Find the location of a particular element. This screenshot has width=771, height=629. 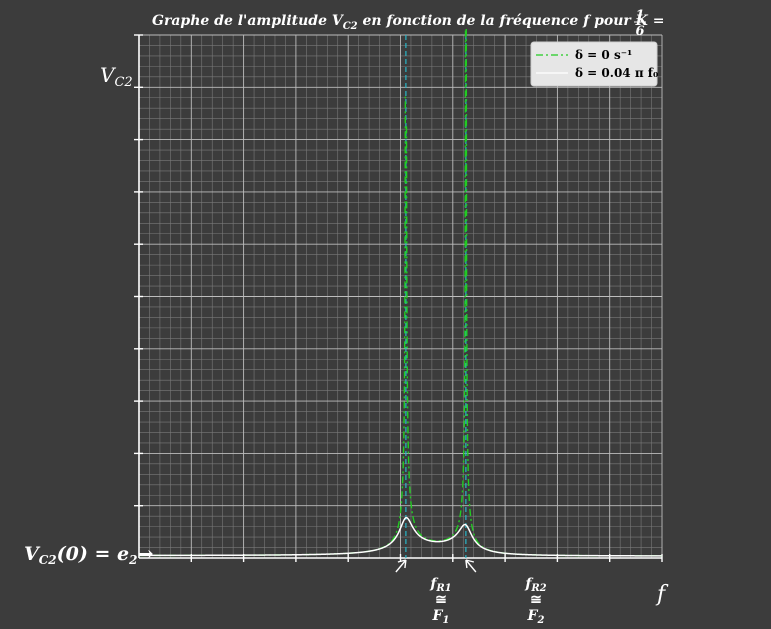

marker-label-fR1: fR1 ≅ F1 is located at coordinates (440, 601).